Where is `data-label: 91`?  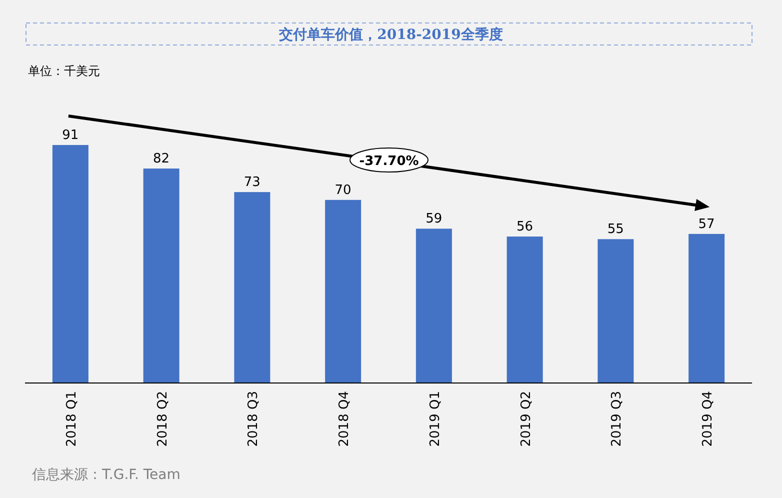
data-label: 91 is located at coordinates (70, 135).